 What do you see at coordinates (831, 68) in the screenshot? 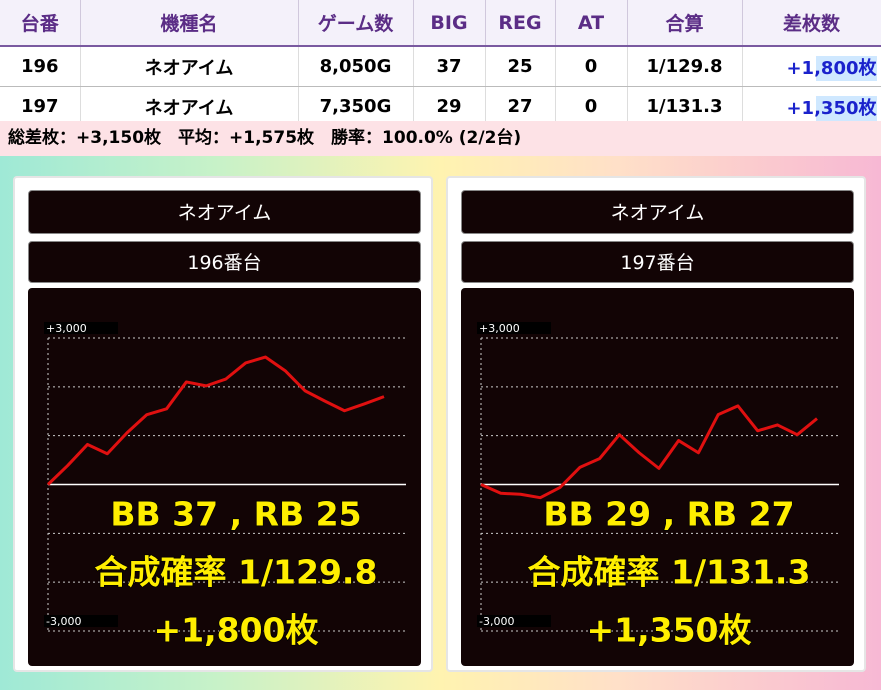
I see `cell-text: +1,800枚` at bounding box center [831, 68].